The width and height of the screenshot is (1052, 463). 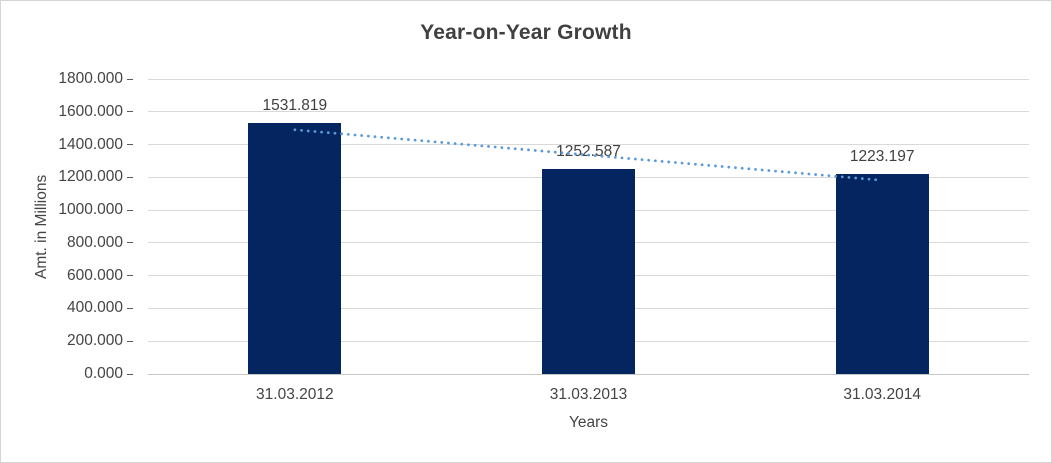 What do you see at coordinates (103, 373) in the screenshot?
I see `y-tick-label: 0.000` at bounding box center [103, 373].